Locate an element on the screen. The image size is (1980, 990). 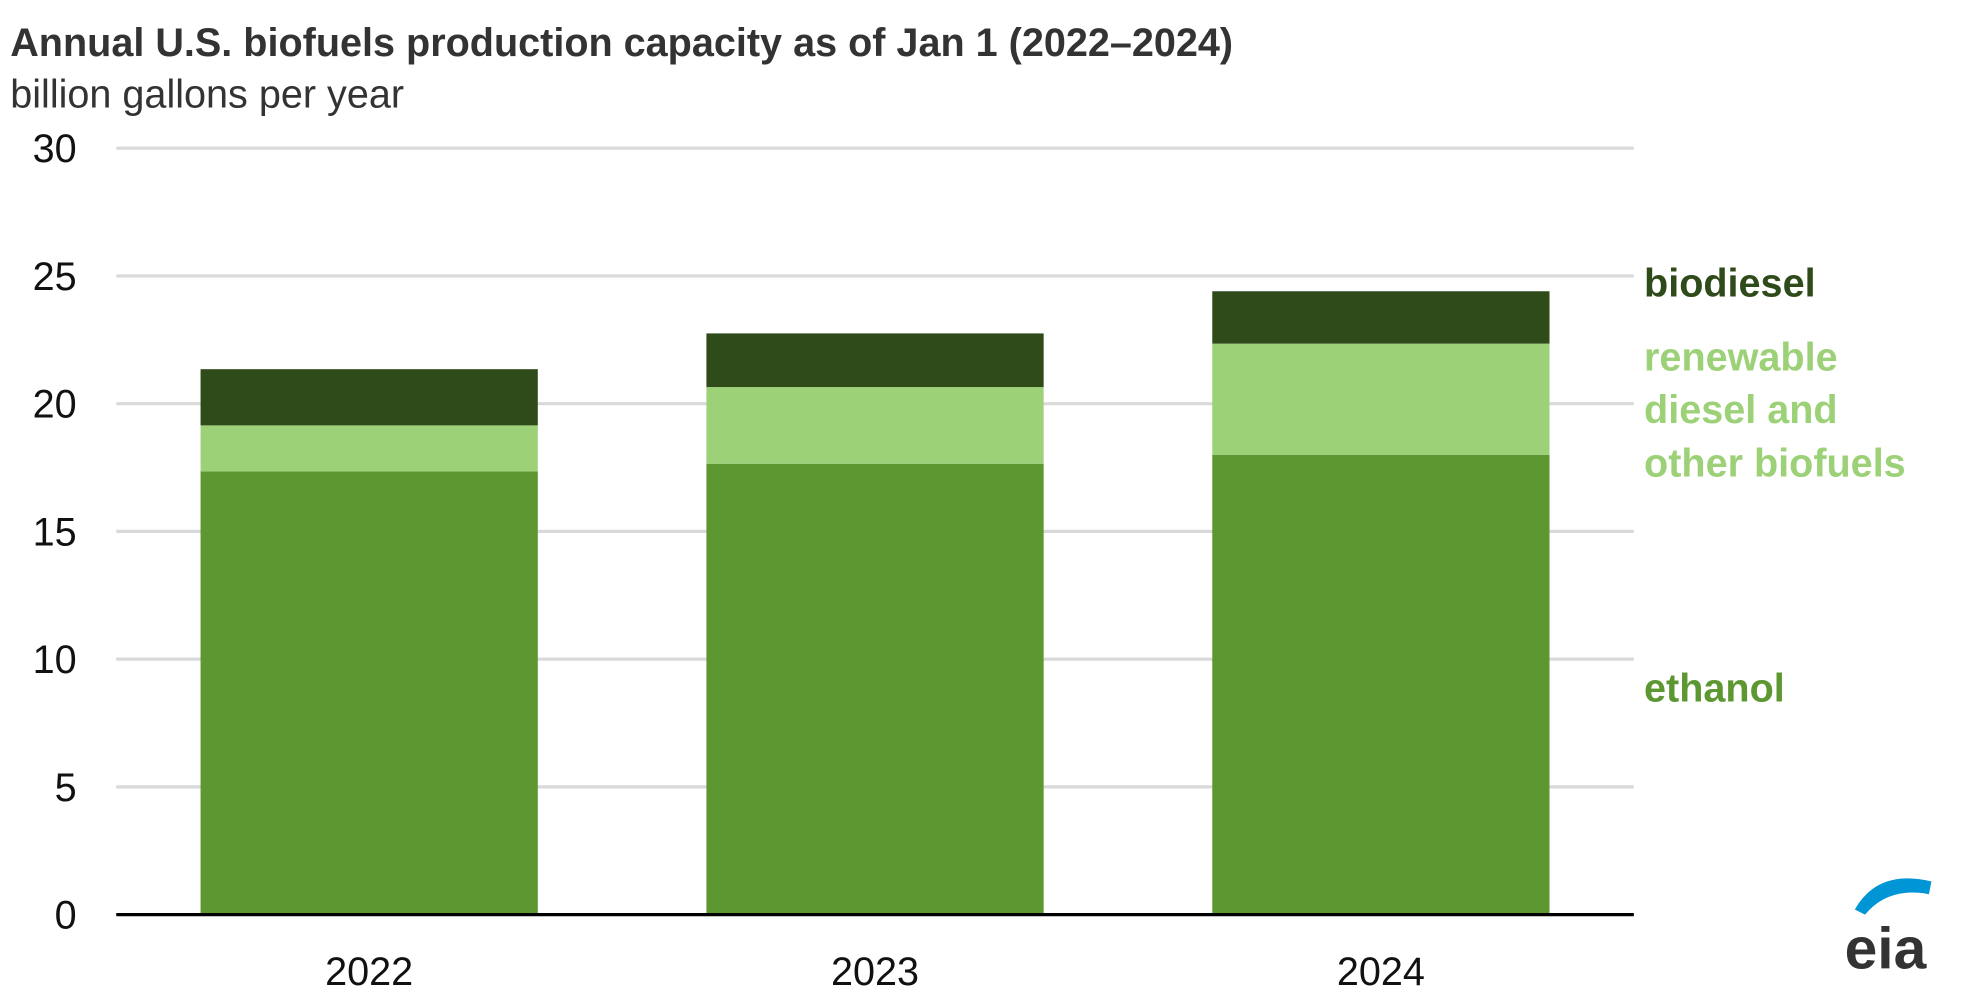
x-tick-label: 2023 is located at coordinates (875, 970).